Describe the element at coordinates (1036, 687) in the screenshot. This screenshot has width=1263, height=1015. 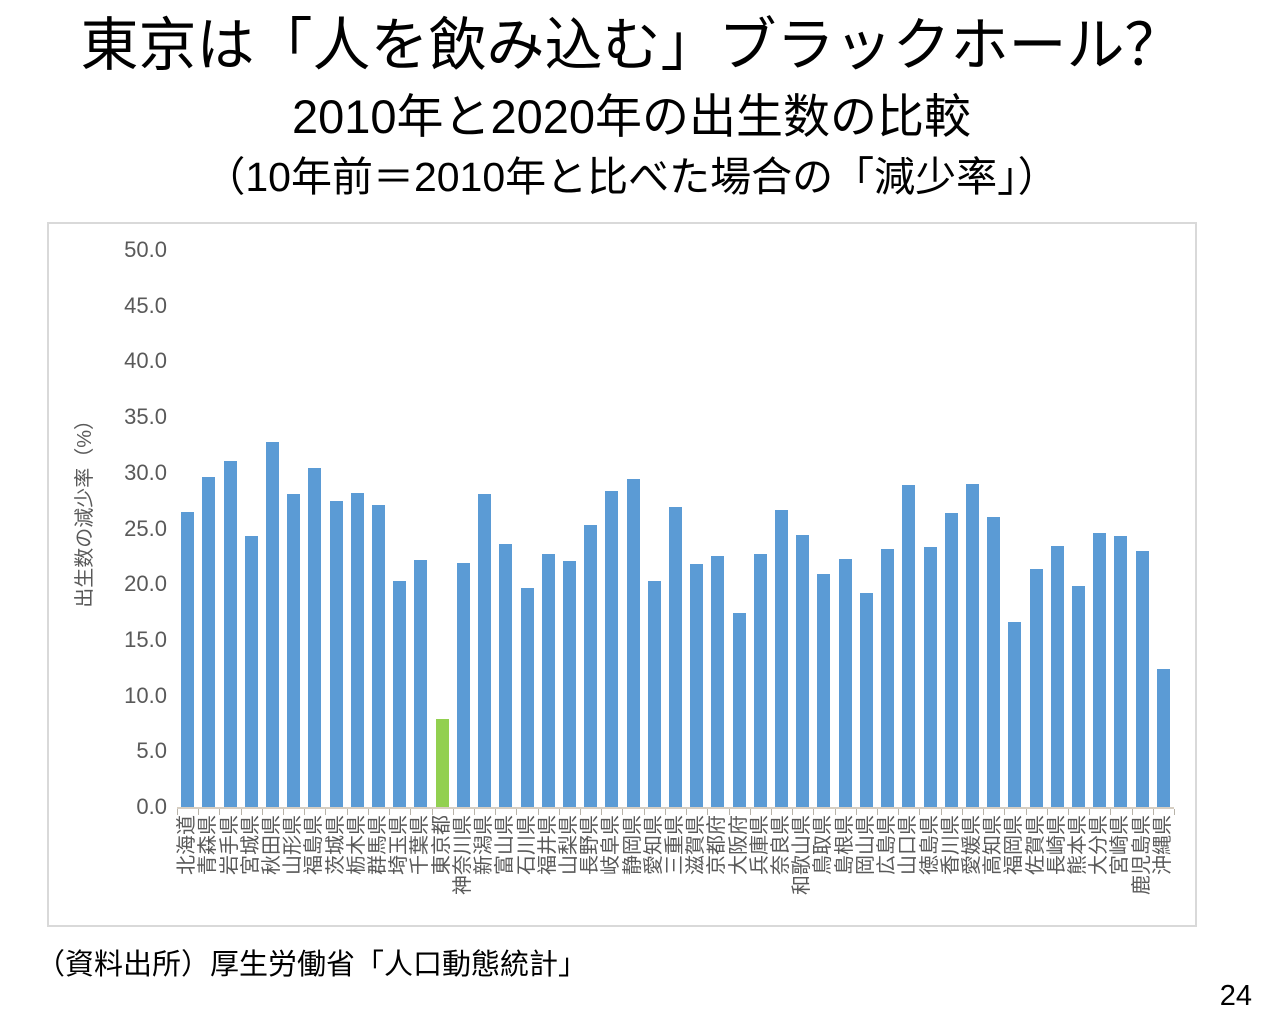
I see `bar-佐賀県` at that location.